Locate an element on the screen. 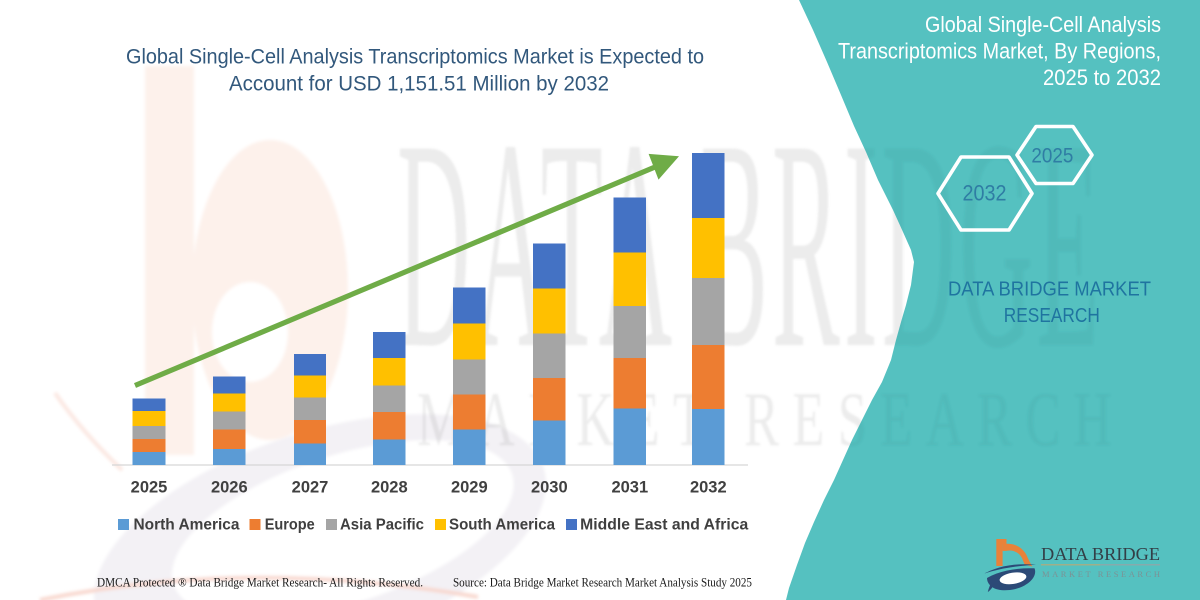  svg-text: RESEARCH is located at coordinates (1052, 316).